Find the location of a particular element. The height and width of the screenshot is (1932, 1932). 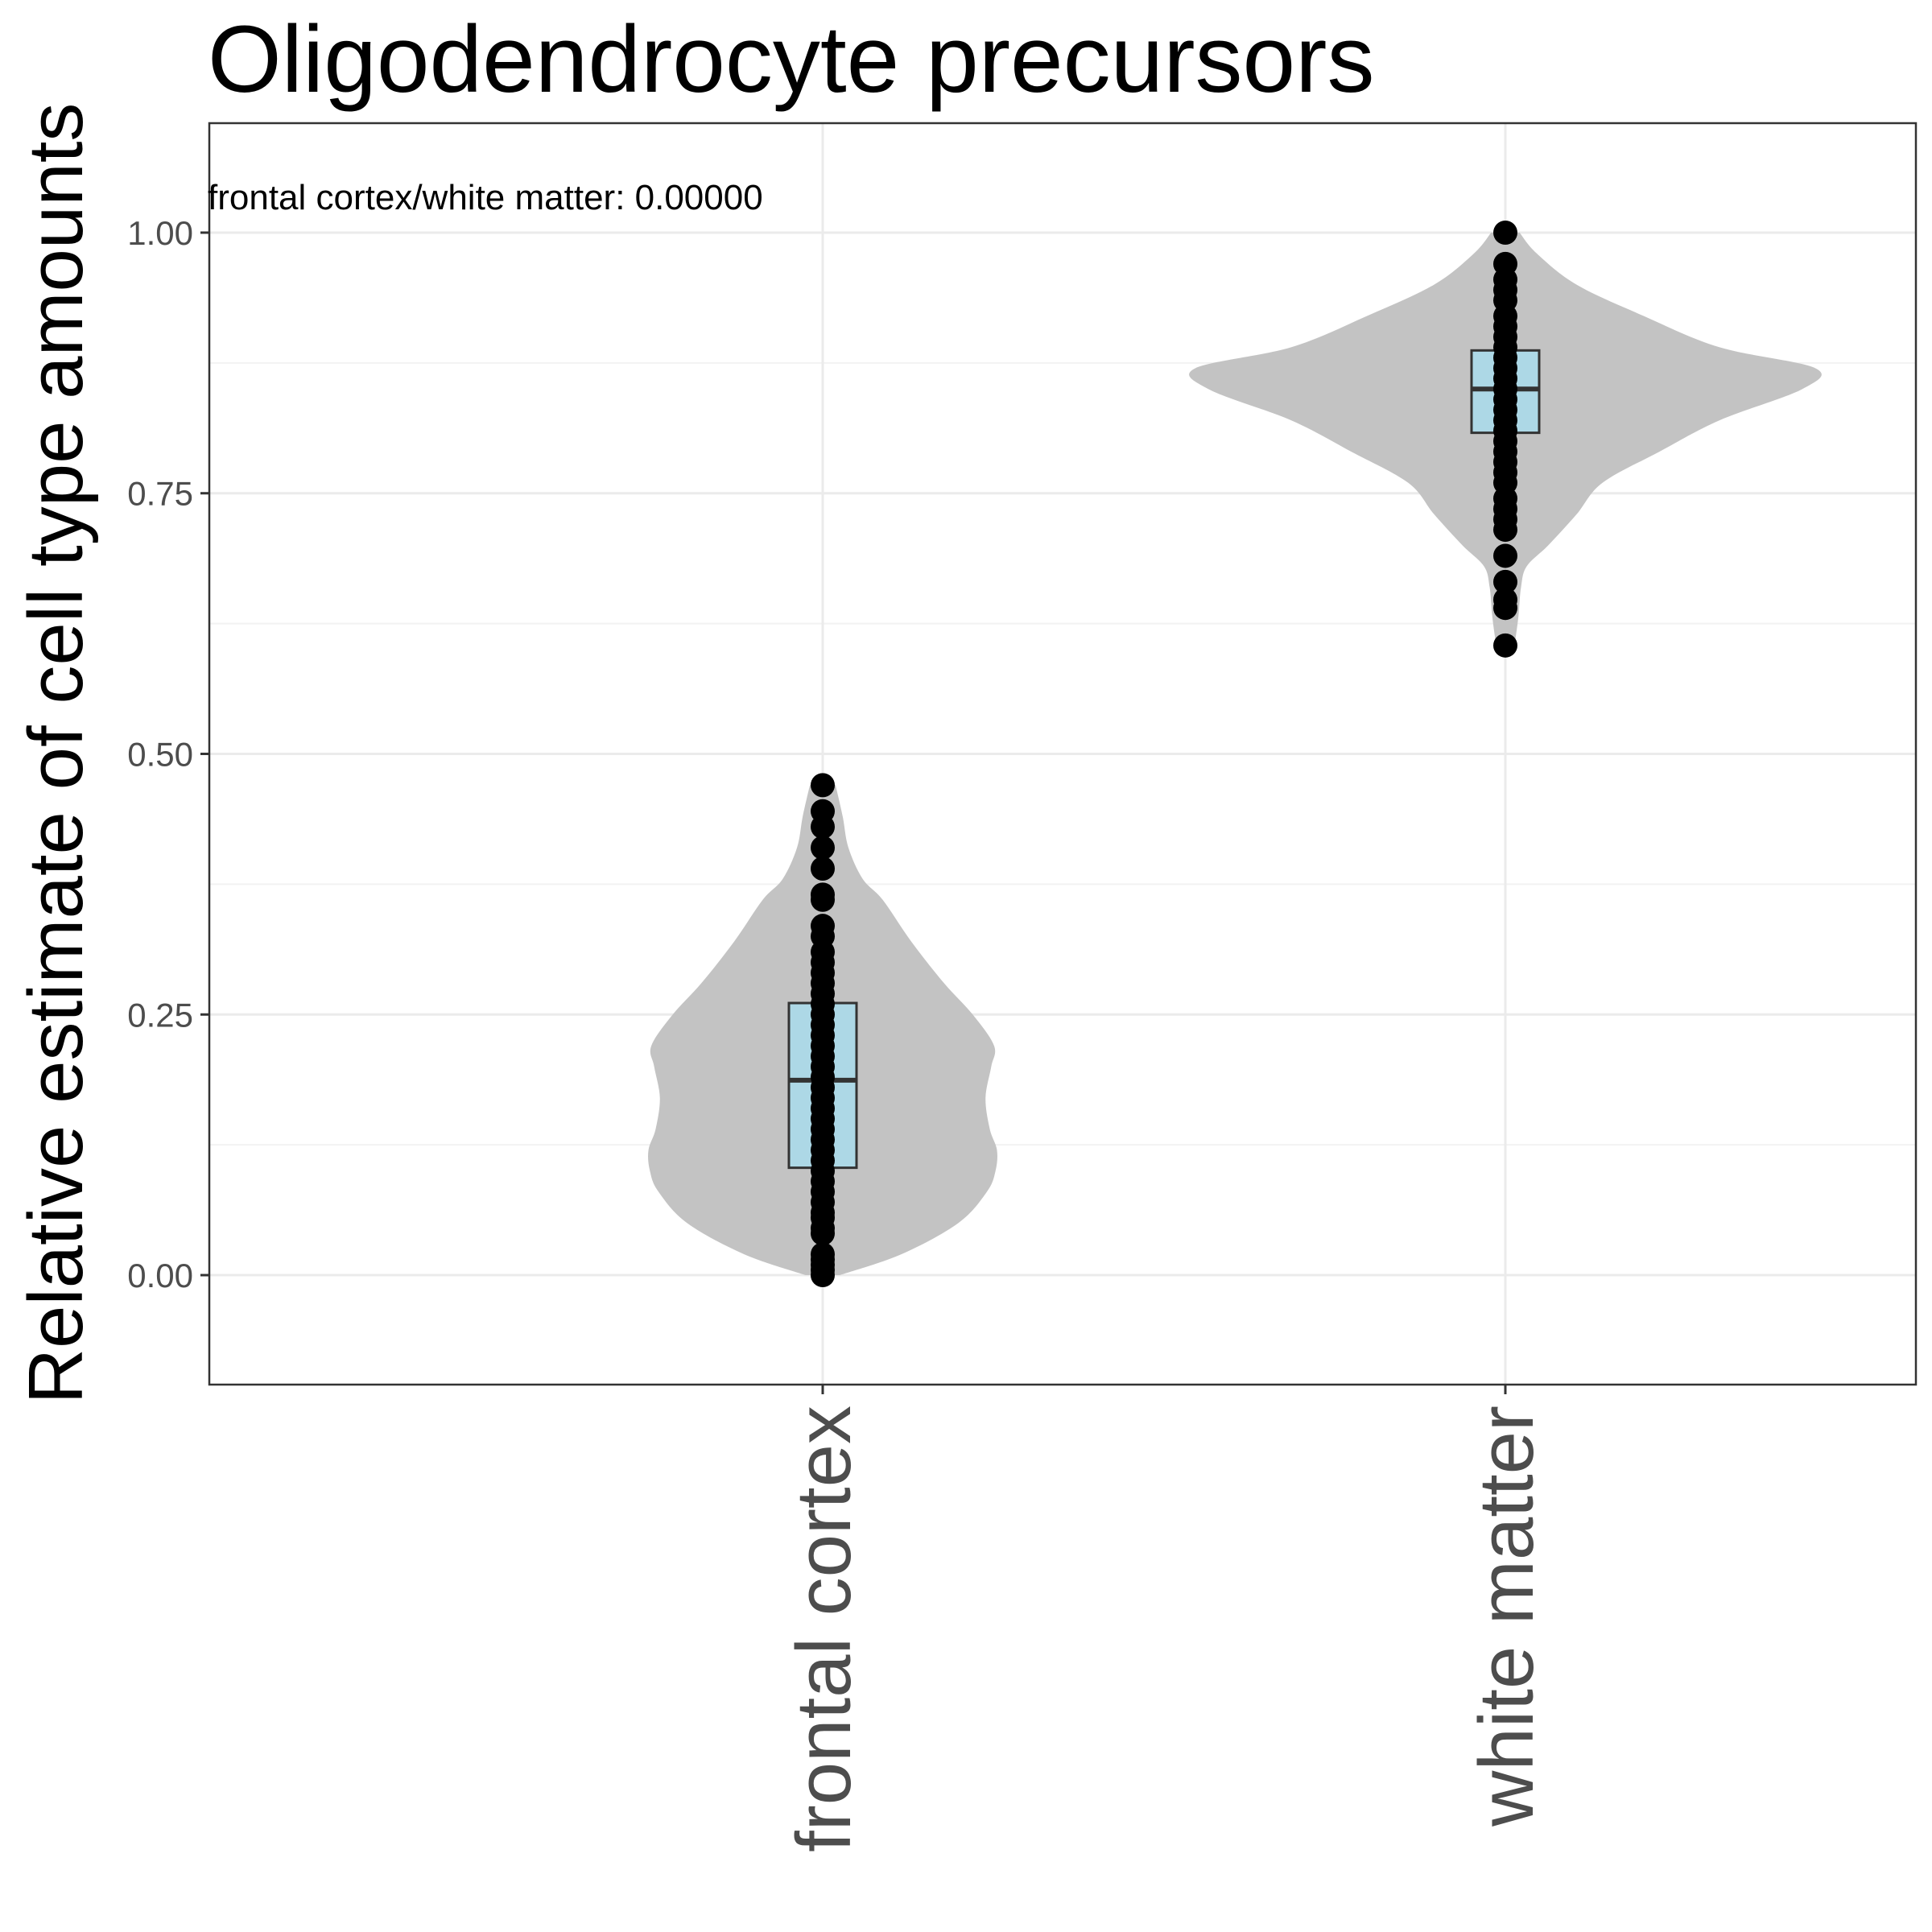

chart-title: Oligodendrocyte precursors is located at coordinates (791, 59).